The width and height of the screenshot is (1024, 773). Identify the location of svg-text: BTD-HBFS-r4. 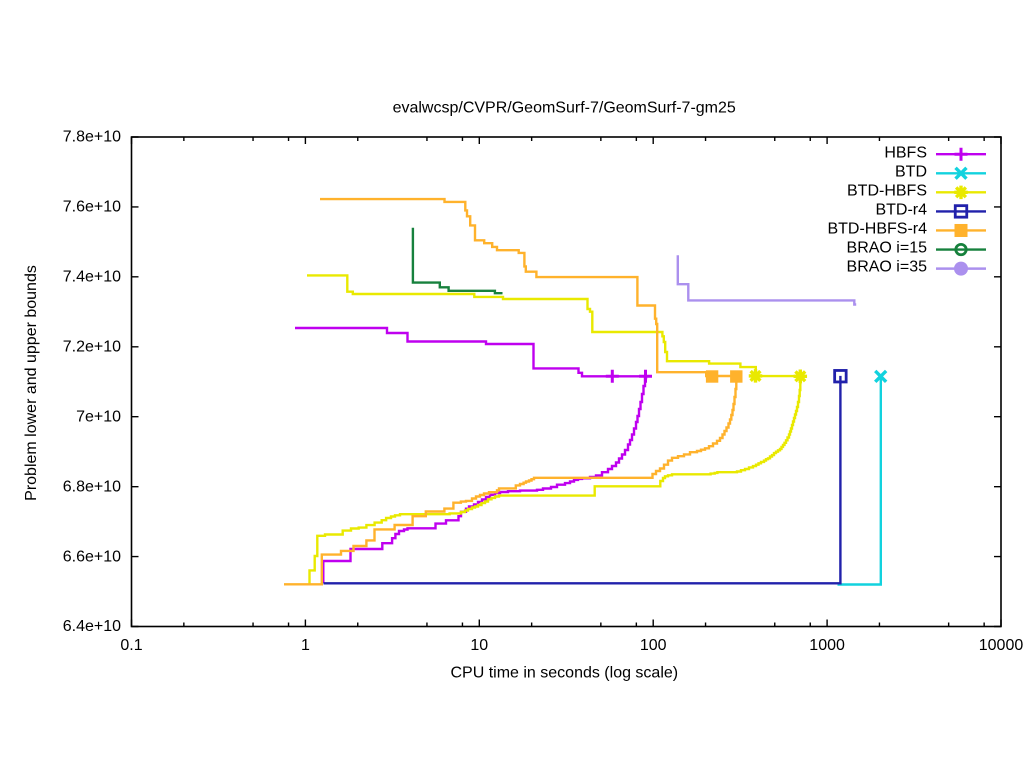
(877, 229).